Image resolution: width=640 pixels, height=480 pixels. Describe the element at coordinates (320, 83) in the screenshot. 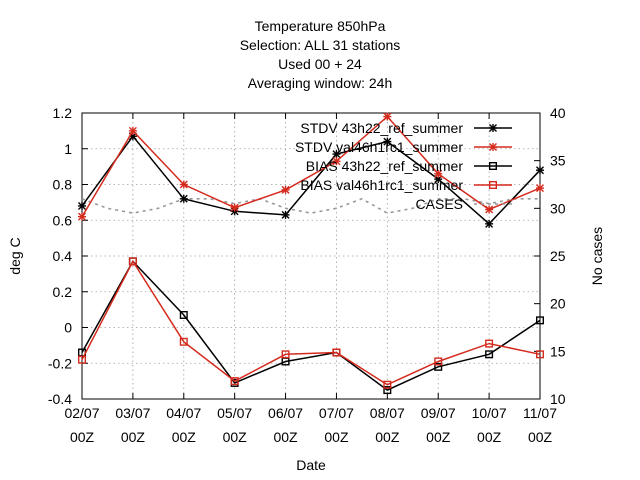

I see `title-line-4: Averaging window: 24h` at that location.